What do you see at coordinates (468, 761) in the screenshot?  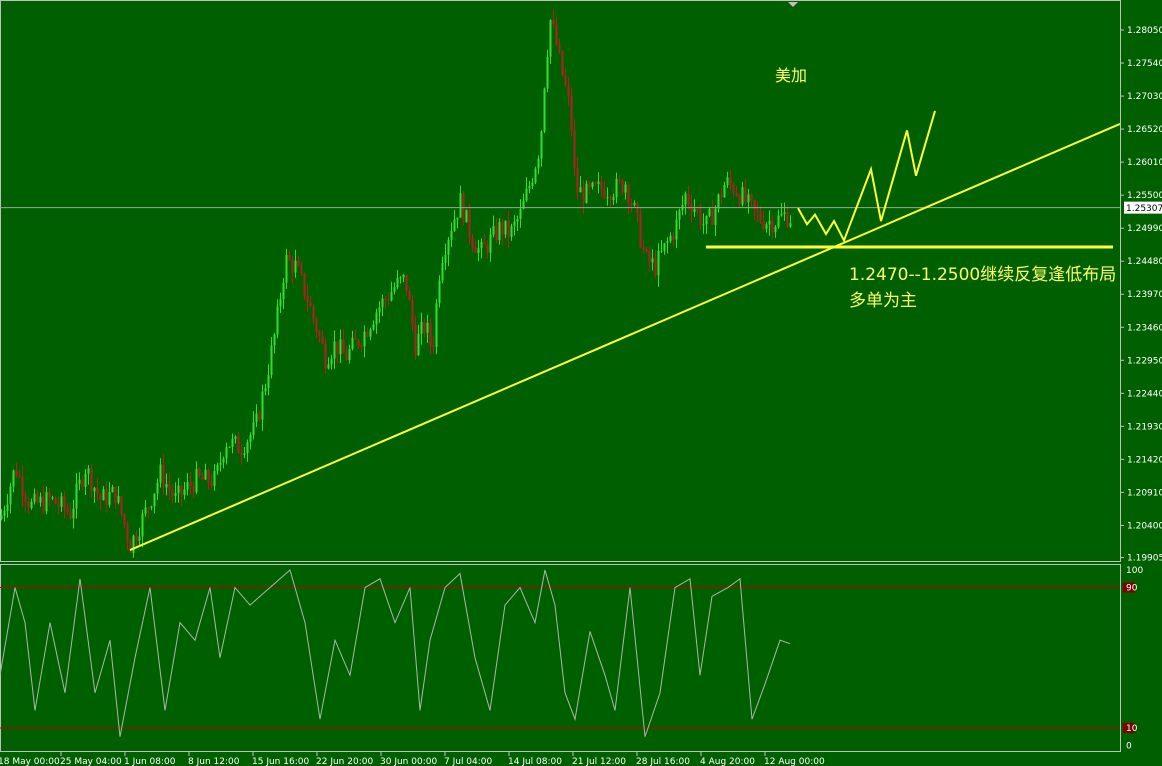 I see `time-tick-label: 7 Jul 04:00` at bounding box center [468, 761].